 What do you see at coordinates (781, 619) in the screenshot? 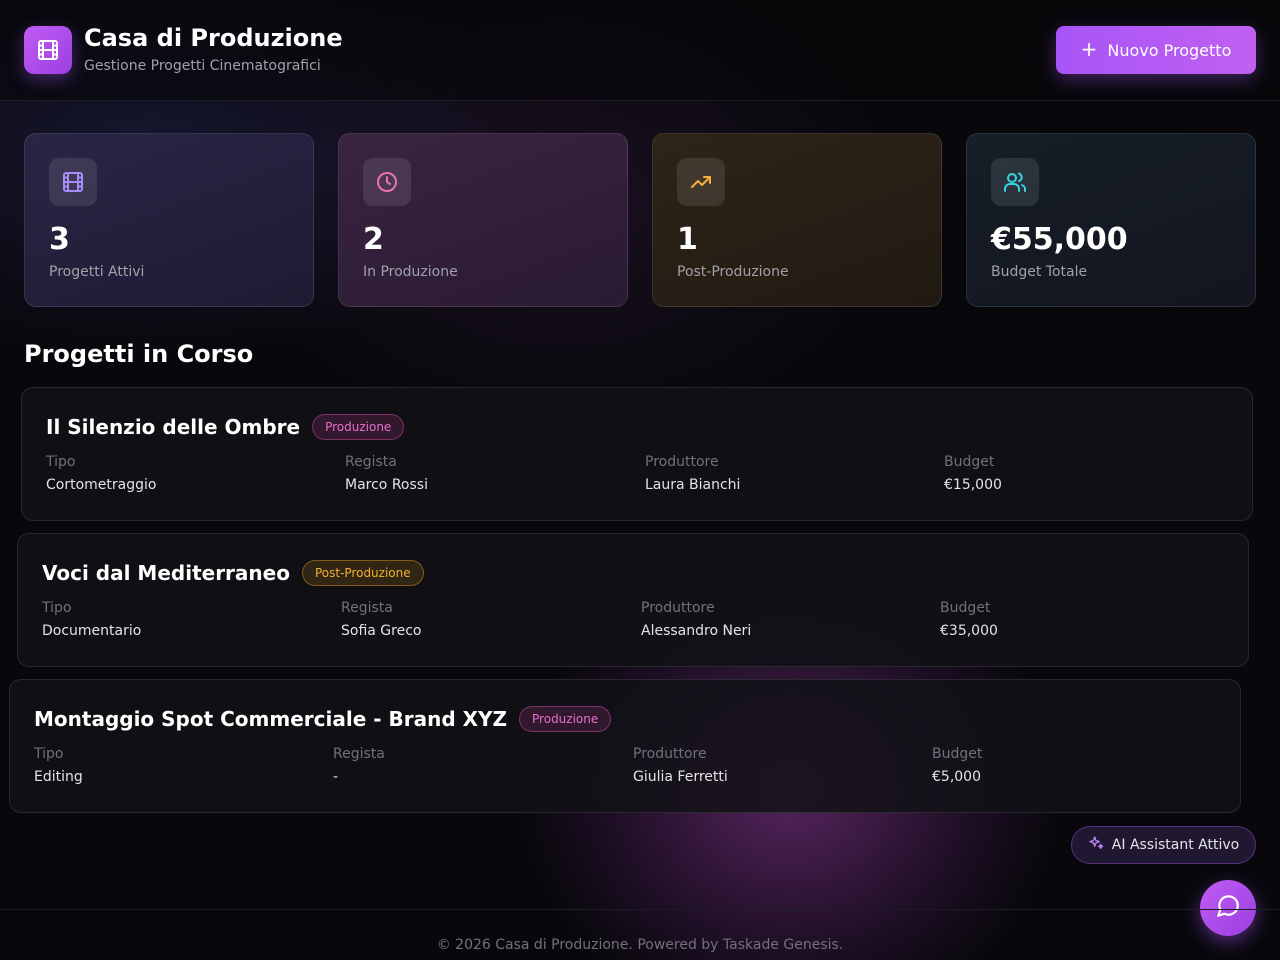
I see `field-produttore: Produttore Alessandro Neri` at bounding box center [781, 619].